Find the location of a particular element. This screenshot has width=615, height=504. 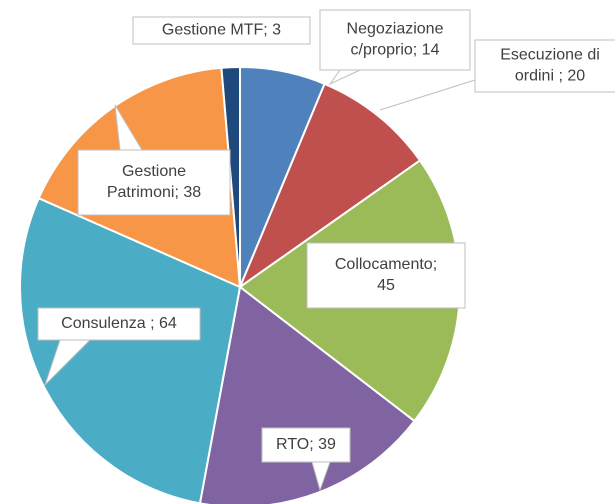

data-label-text: Collocamento; is located at coordinates (386, 264).